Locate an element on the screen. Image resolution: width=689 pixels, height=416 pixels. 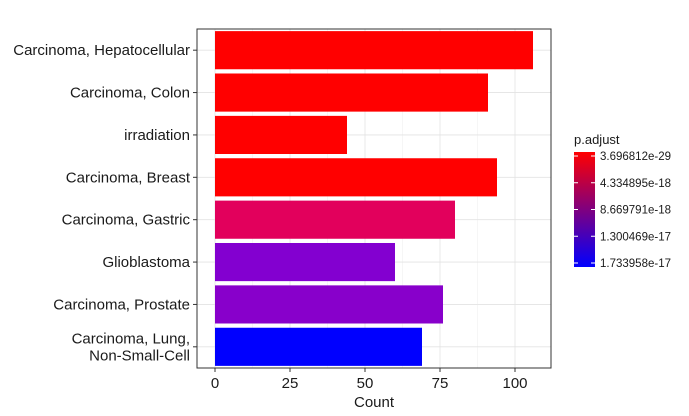
category-label: Carcinoma, Hepatocellular is located at coordinates (101, 50).